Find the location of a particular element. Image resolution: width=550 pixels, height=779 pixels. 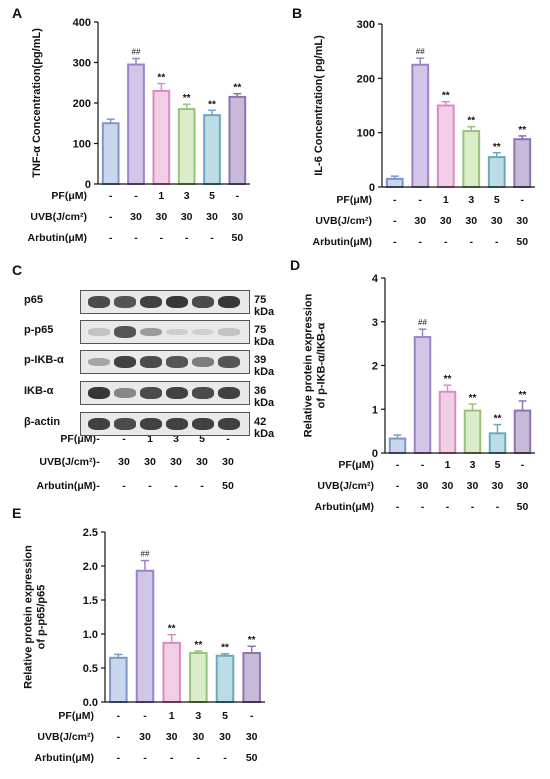

y-tick-label: 1 is located at coordinates (375, 410).